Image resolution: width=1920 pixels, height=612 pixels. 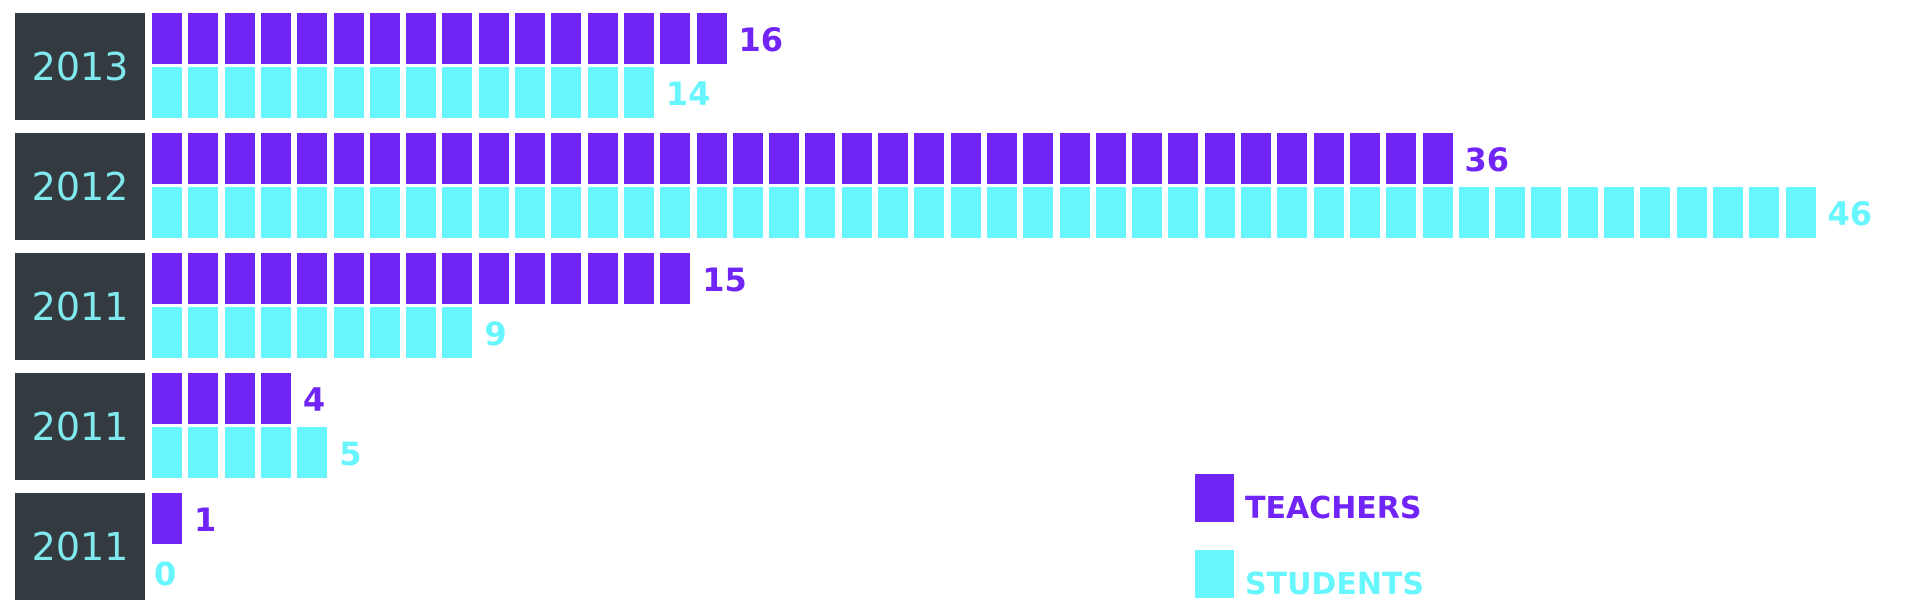 I want to click on year-label: 2013, so click(x=80, y=66).